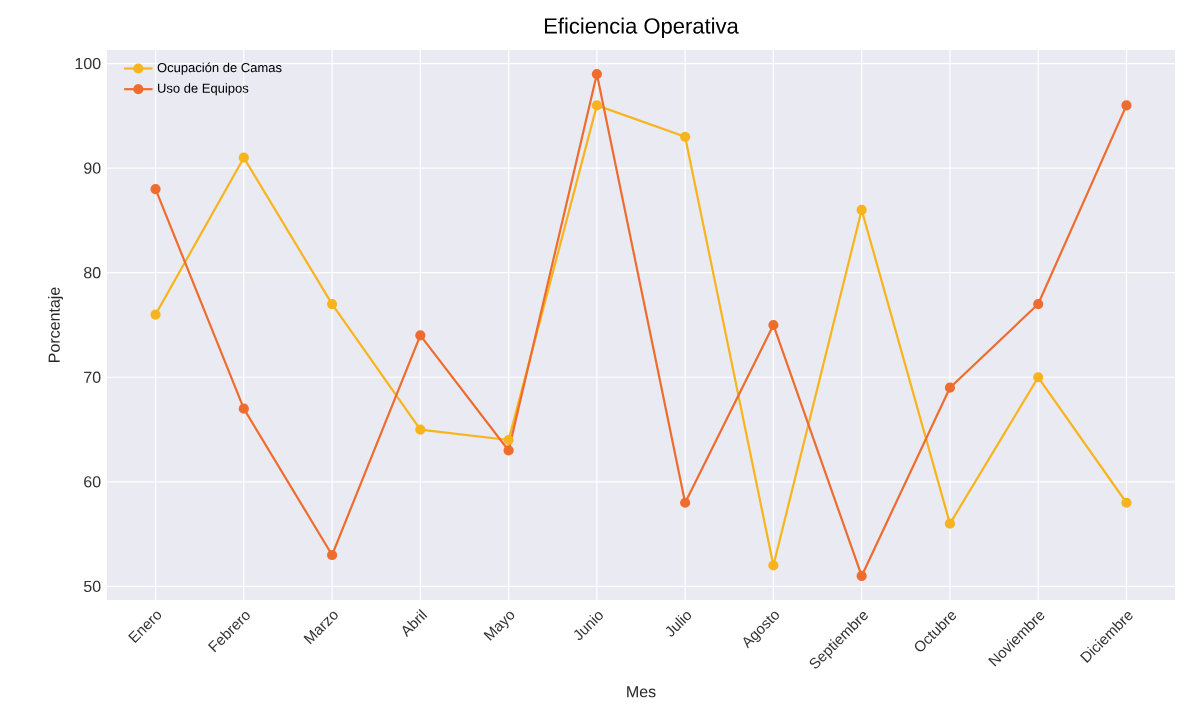 This screenshot has height=721, width=1185. I want to click on y-tick-label: 90, so click(92, 168).